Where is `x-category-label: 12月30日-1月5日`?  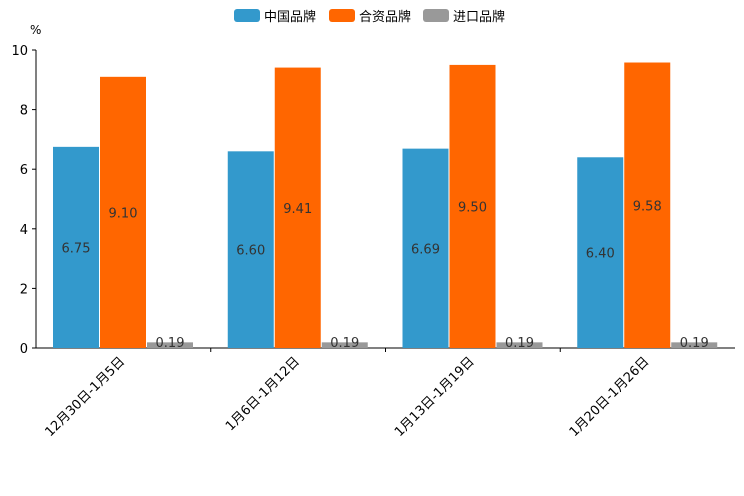
x-category-label: 12月30日-1月5日 is located at coordinates (85, 397).